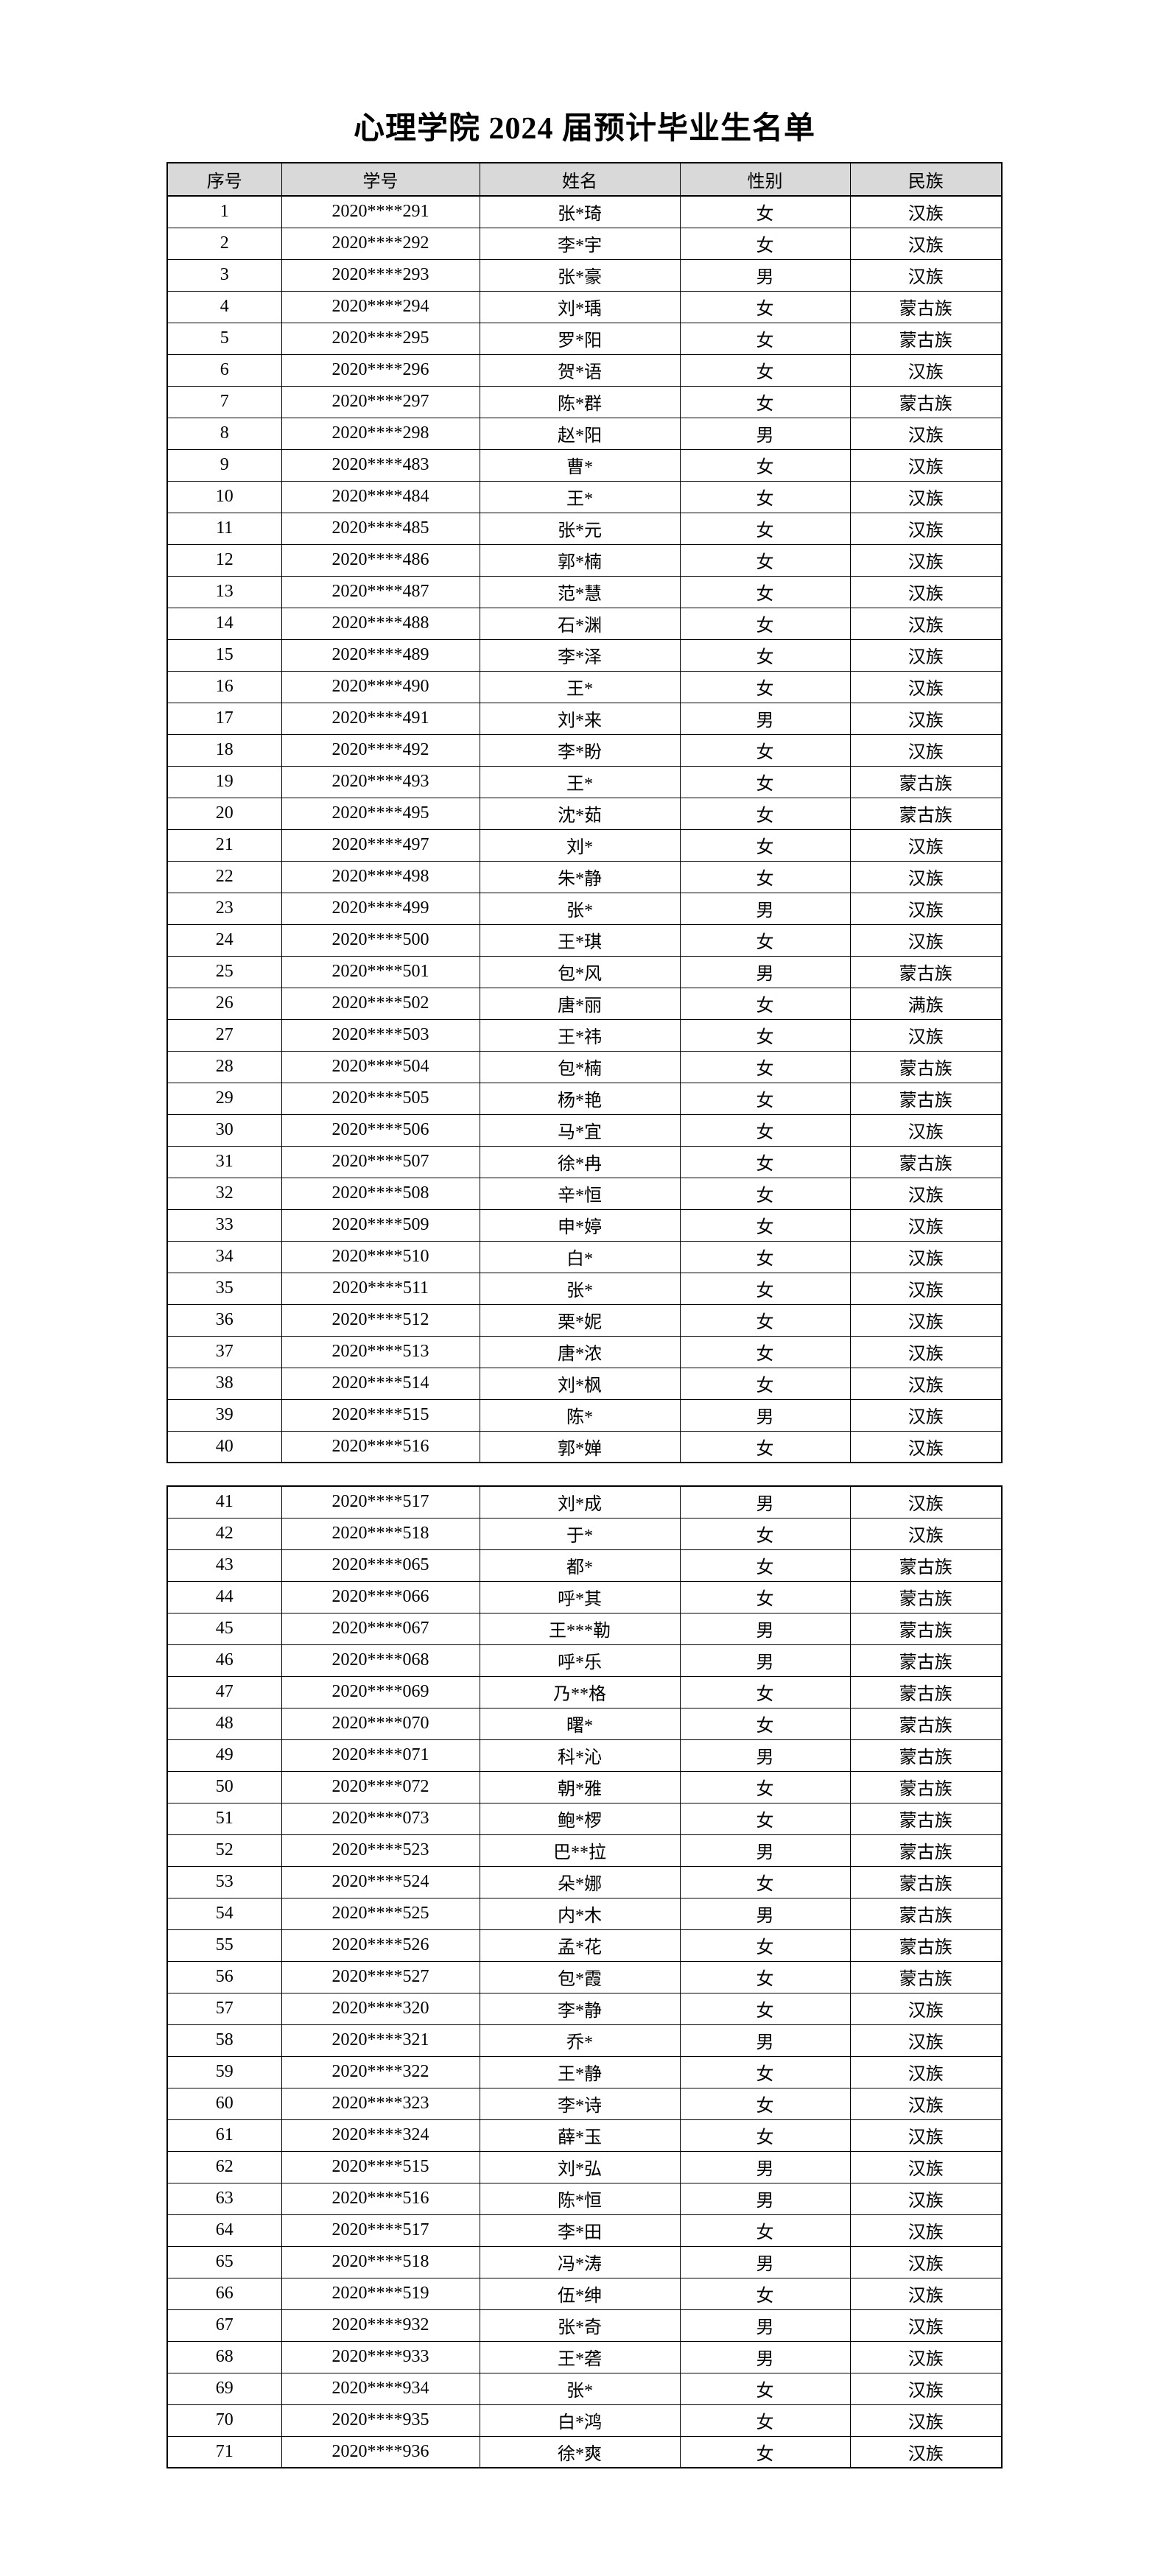 This screenshot has width=1169, height=2576. Describe the element at coordinates (380, 1320) in the screenshot. I see `student-id-cell: 2020****512` at that location.